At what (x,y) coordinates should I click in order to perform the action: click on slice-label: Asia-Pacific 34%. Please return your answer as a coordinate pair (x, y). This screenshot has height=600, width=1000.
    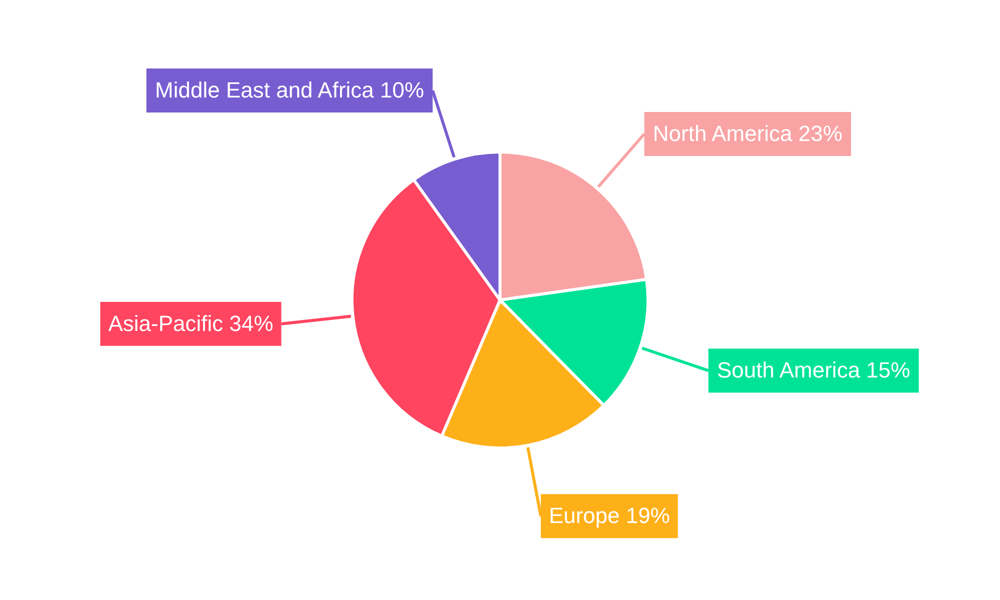
    Looking at the image, I should click on (191, 323).